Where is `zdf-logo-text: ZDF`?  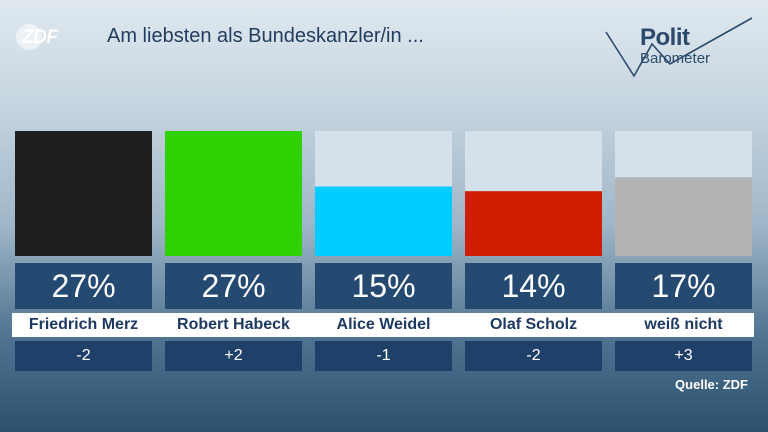
zdf-logo-text: ZDF is located at coordinates (40, 37).